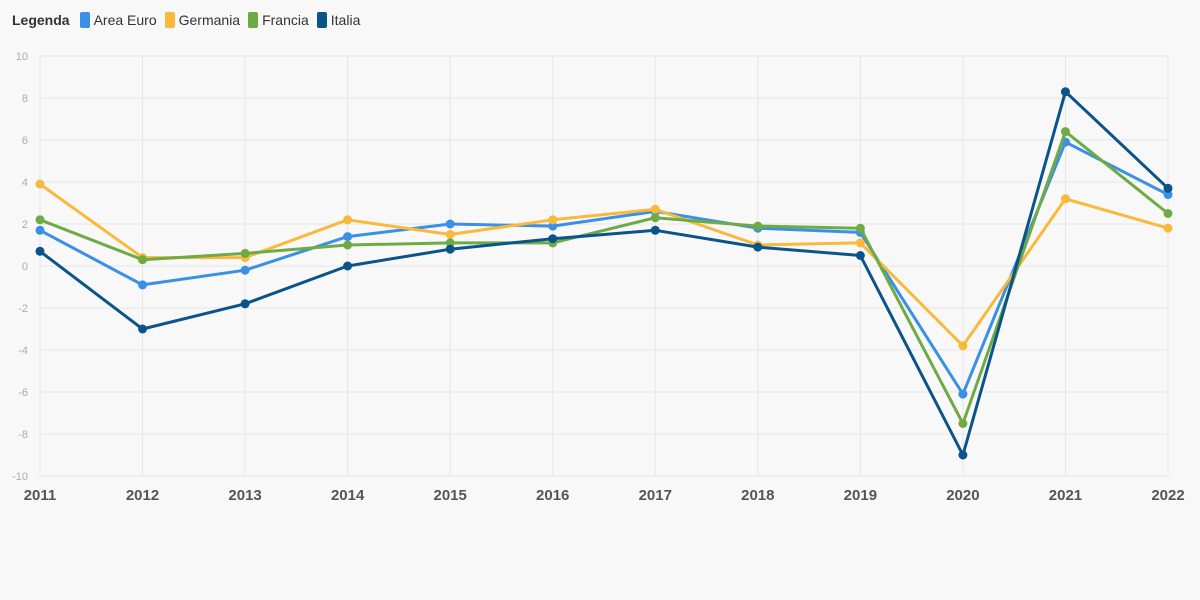  I want to click on x-tick-label: 2015, so click(449, 495).